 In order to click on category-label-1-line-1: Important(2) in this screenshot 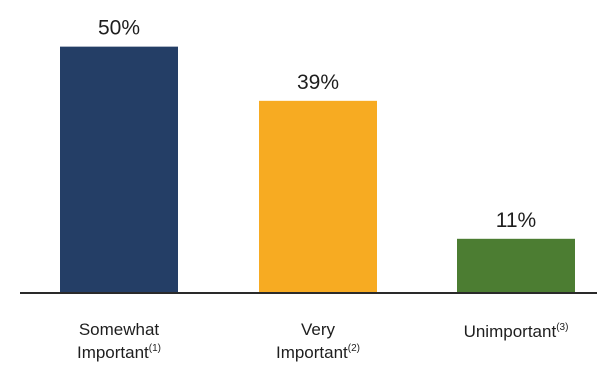, I will do `click(318, 352)`.